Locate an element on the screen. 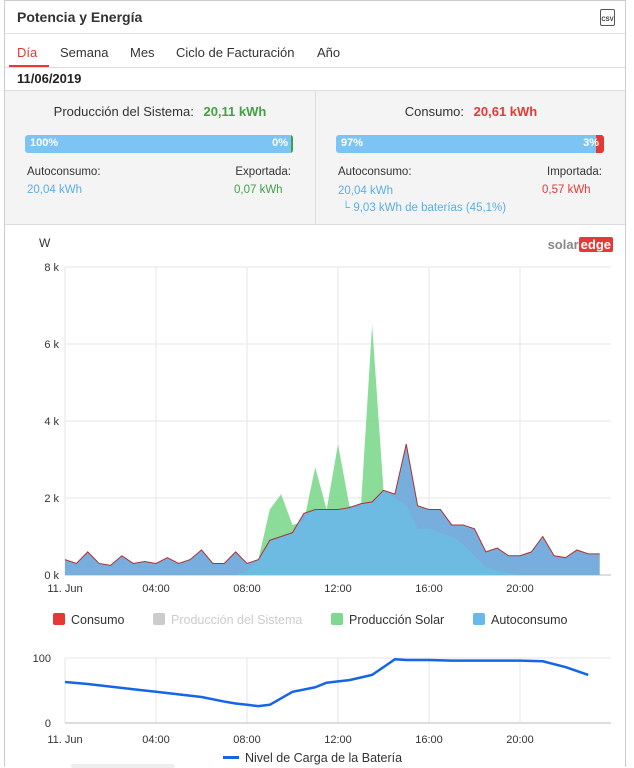 Image resolution: width=634 pixels, height=768 pixels. production-title: Producción del Sistema: 20,11 kWh is located at coordinates (160, 111).